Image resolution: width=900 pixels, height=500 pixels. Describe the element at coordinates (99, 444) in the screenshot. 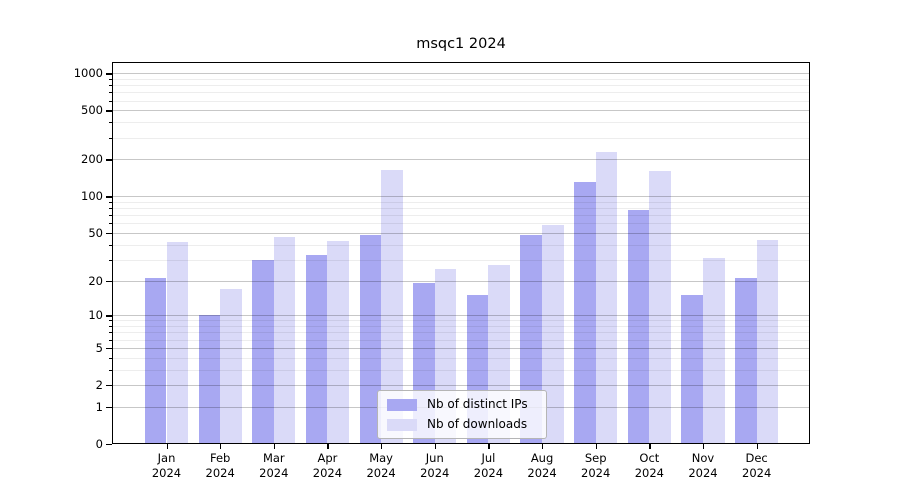

I see `y-tick-label: 0` at that location.